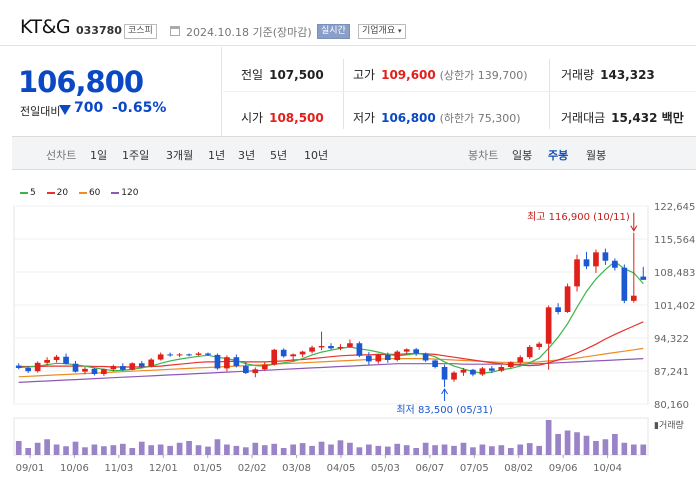 Image resolution: width=696 pixels, height=487 pixels. I want to click on y-tick-label: 122,645, so click(674, 207).